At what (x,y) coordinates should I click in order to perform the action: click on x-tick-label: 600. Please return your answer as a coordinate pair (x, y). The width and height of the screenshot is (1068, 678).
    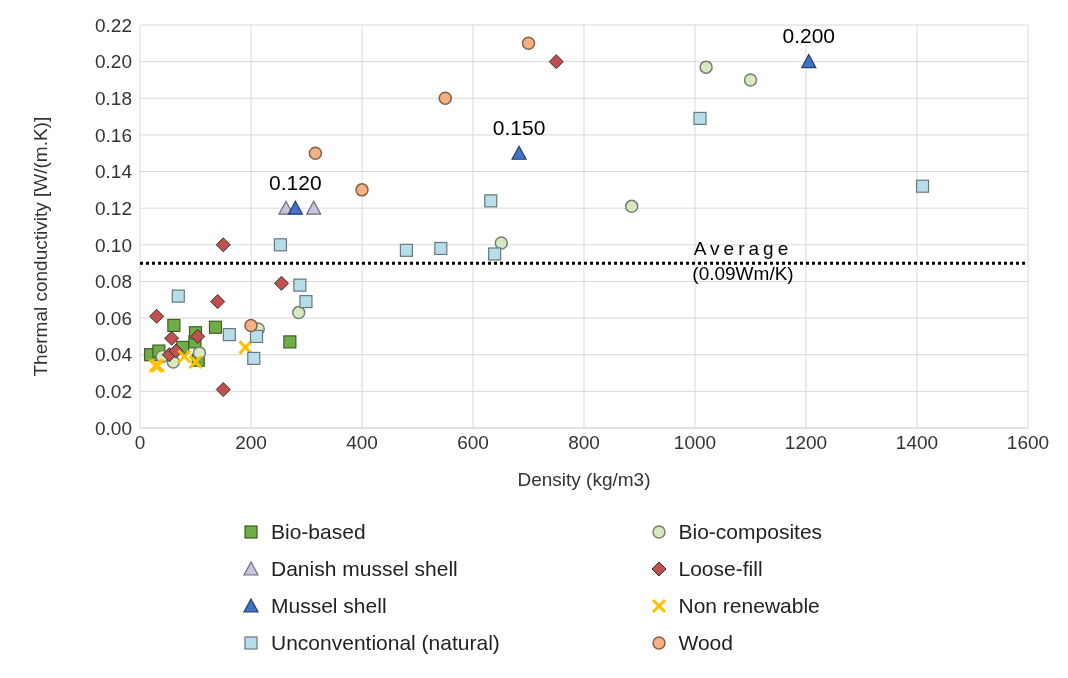
    Looking at the image, I should click on (473, 443).